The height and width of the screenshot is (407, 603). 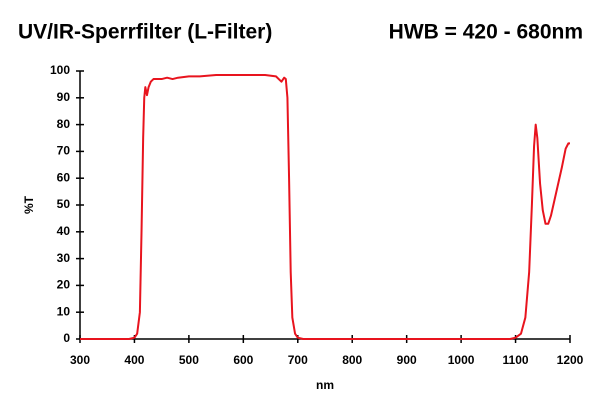 I want to click on y-tick-label: 40, so click(x=64, y=231).